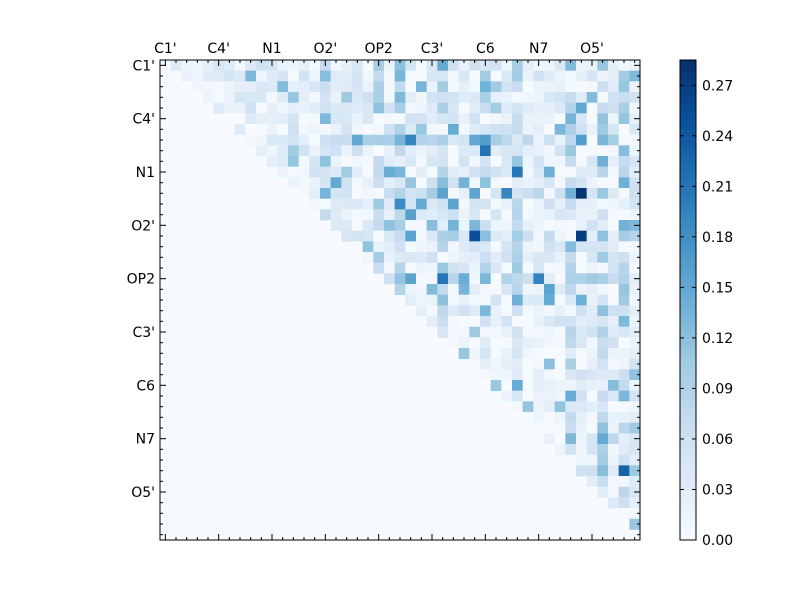 The height and width of the screenshot is (600, 800). What do you see at coordinates (717, 490) in the screenshot?
I see `colorbar-tick-label: 0.03` at bounding box center [717, 490].